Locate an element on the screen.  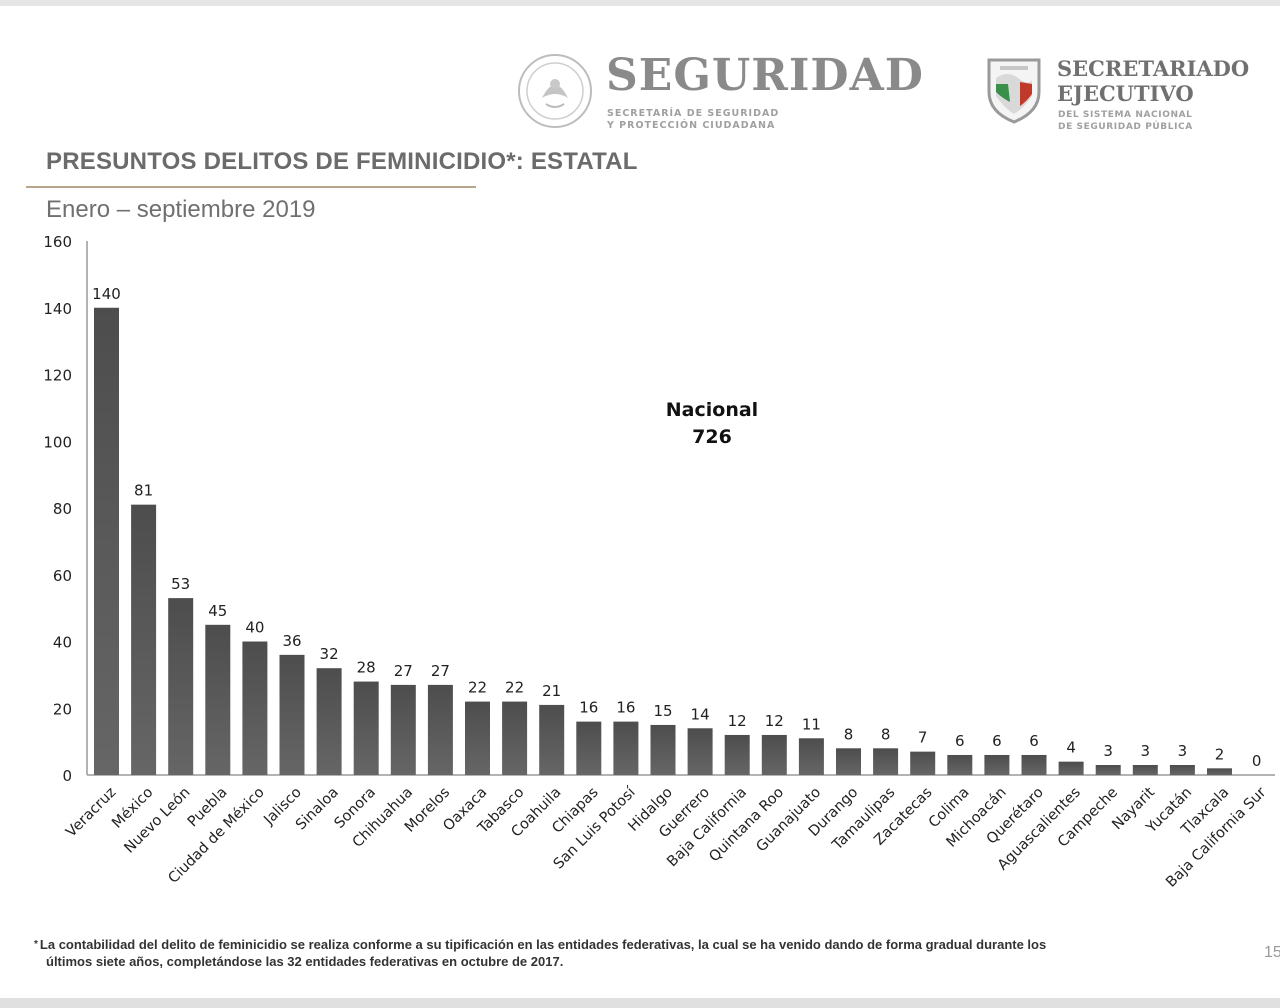
page-number: 15 is located at coordinates (1272, 952).